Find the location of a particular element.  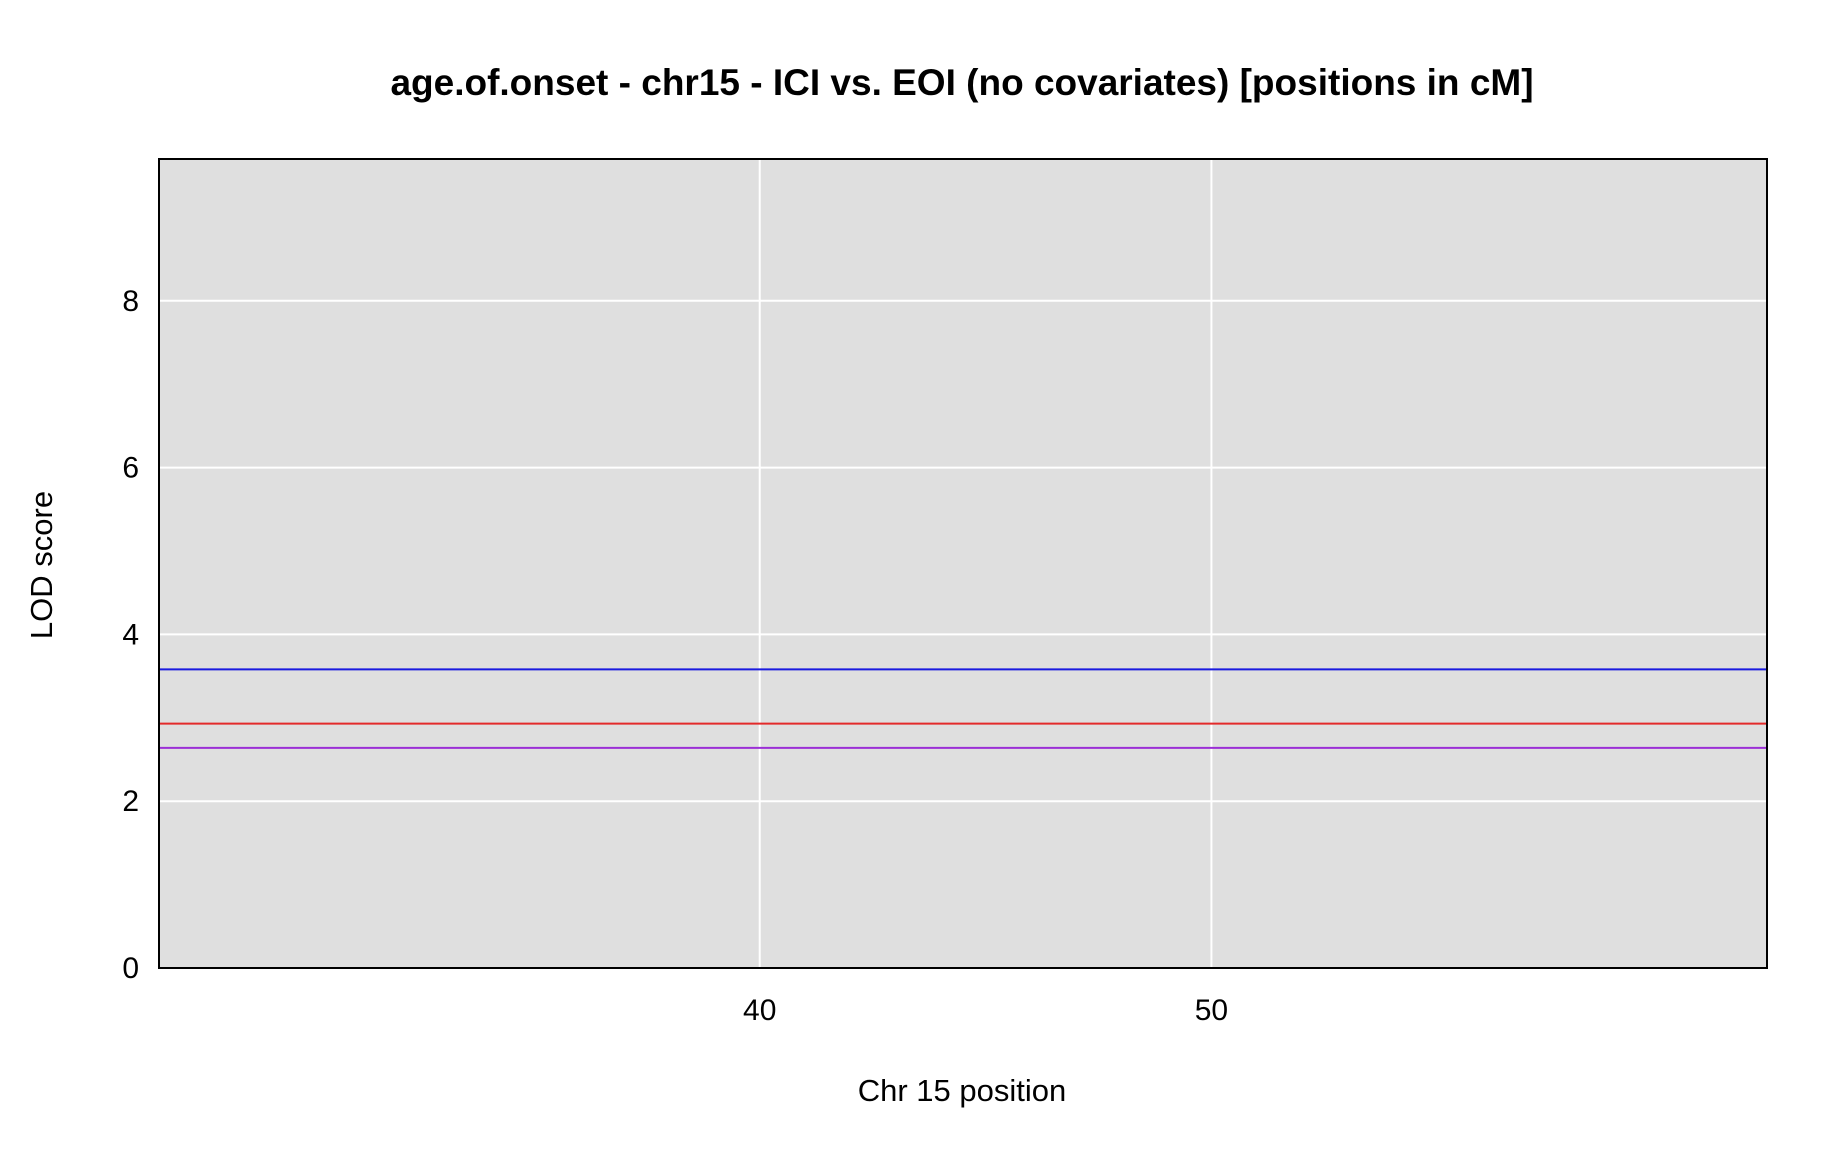

y-tick-label: 6 is located at coordinates (130, 468).